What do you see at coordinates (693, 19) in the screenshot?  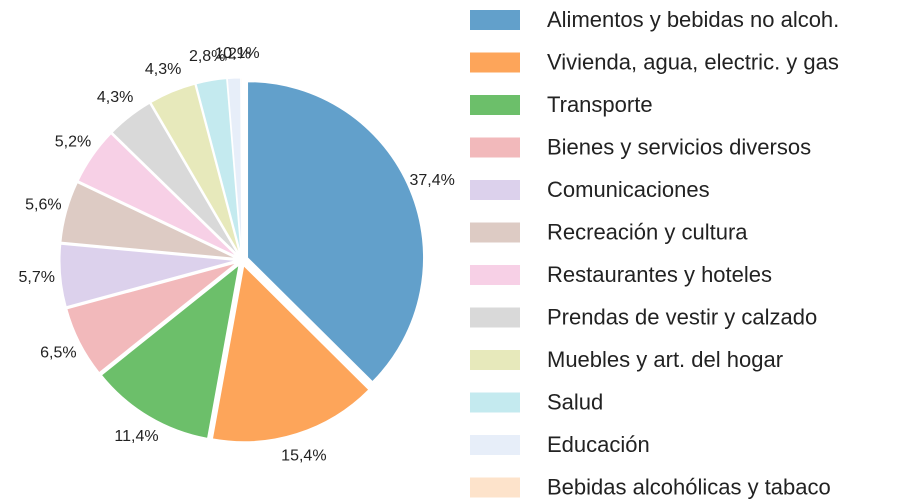 I see `legend-label: Alimentos y bebidas no alcoh.` at bounding box center [693, 19].